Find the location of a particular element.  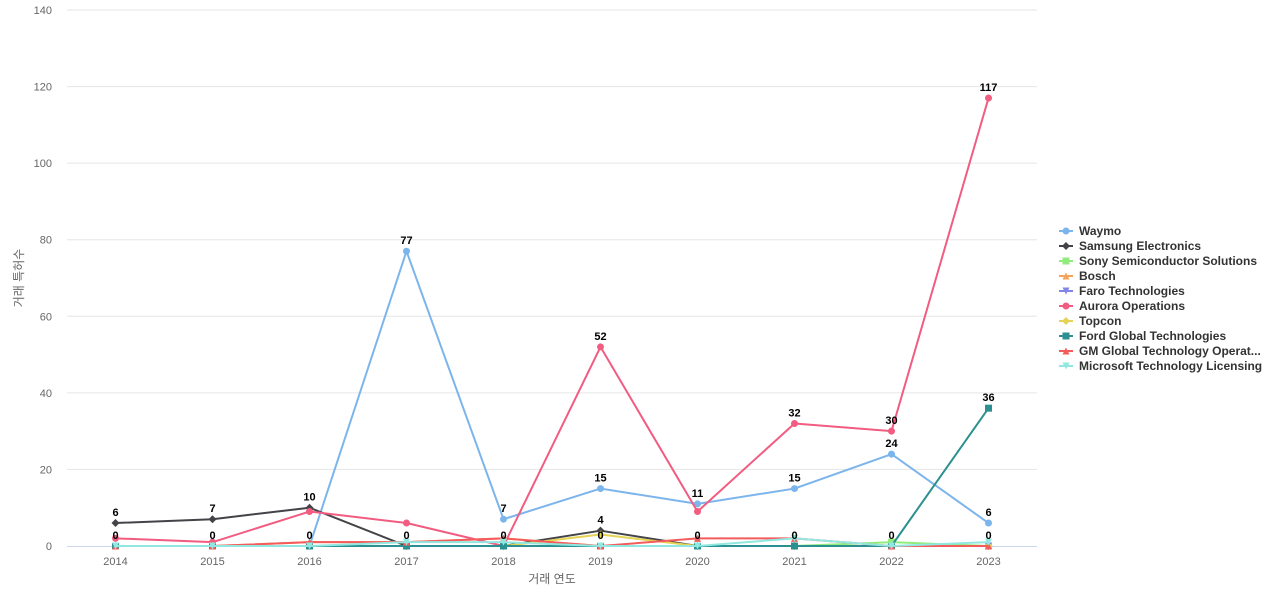

y-tick-label: 100 is located at coordinates (43, 164).